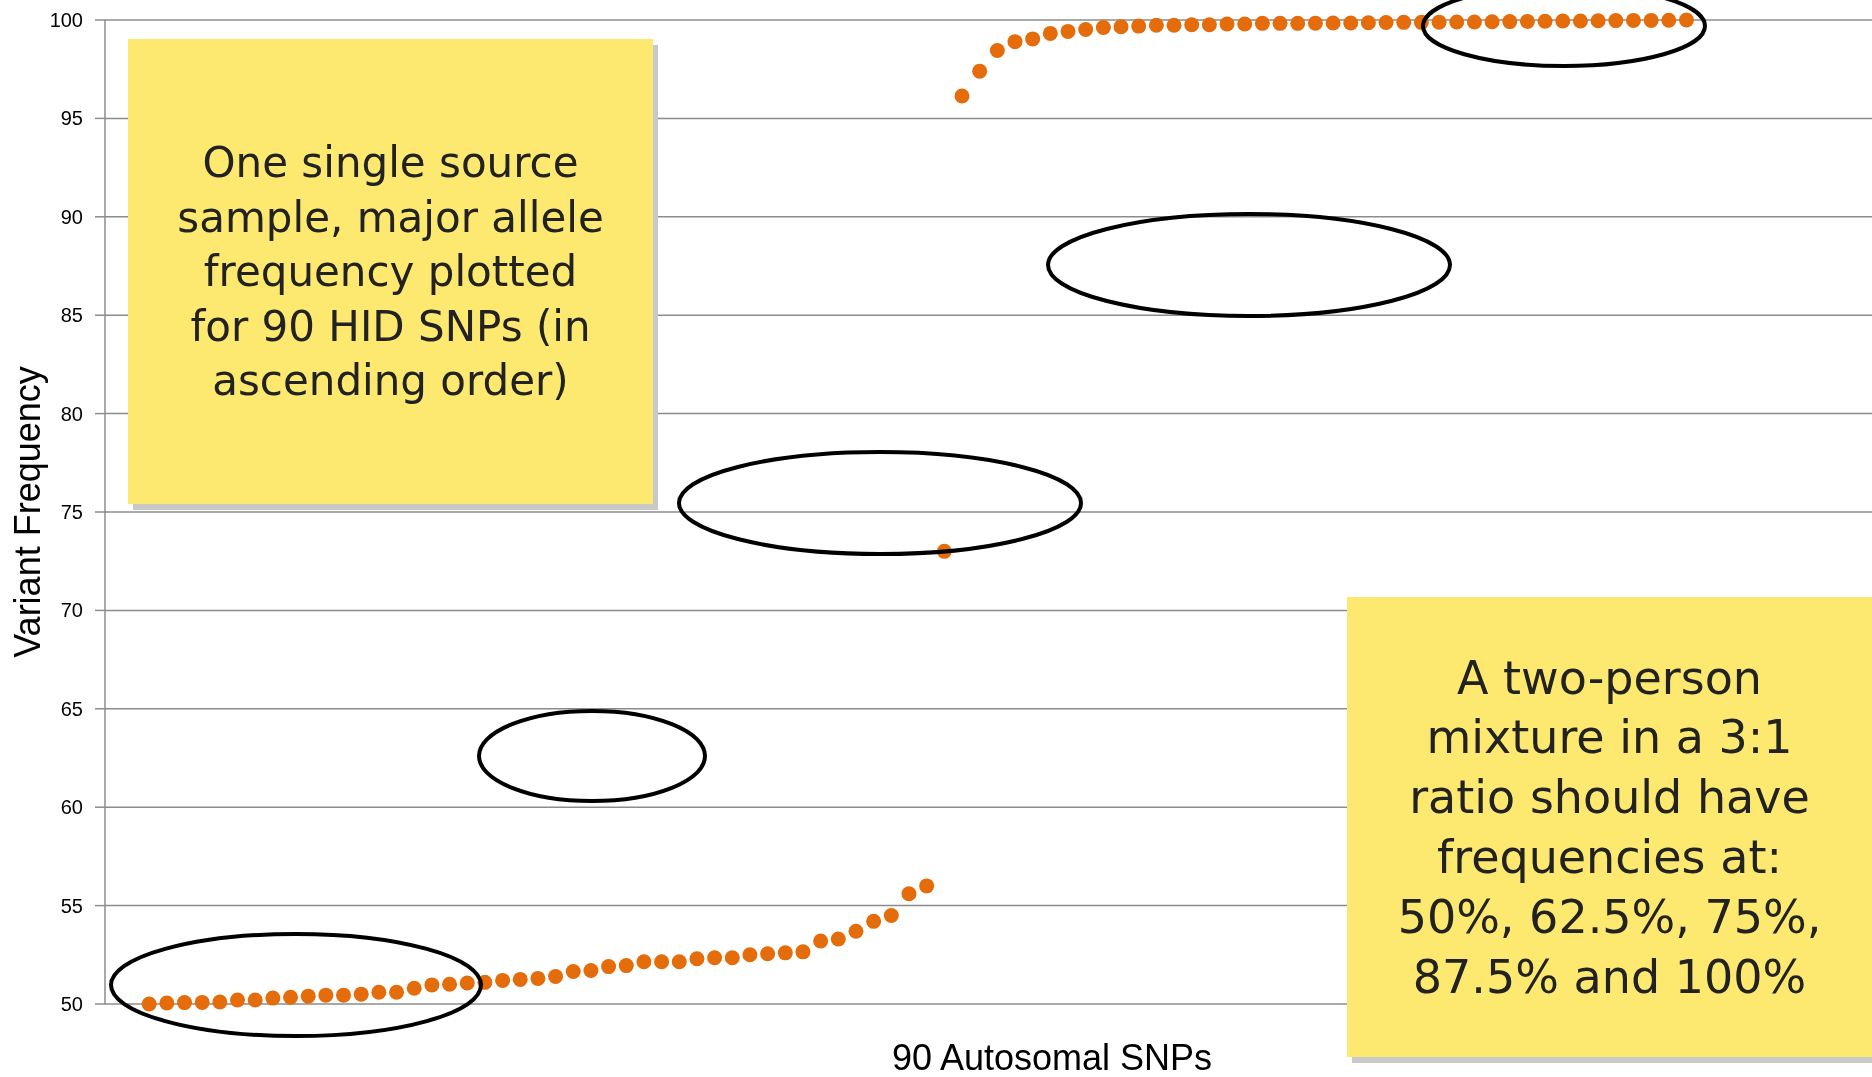 The width and height of the screenshot is (1872, 1077). What do you see at coordinates (390, 272) in the screenshot?
I see `annotation: One single source sample, major allele frequency plotted for 90 HID SNPs (in ascending order)` at bounding box center [390, 272].